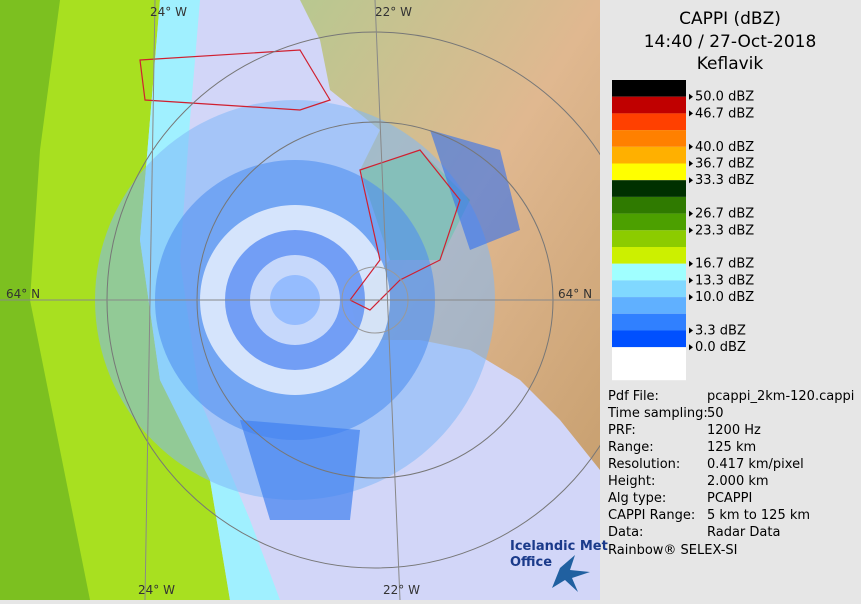 The width and height of the screenshot is (861, 604). I want to click on legend-label: 40.0 dBZ, so click(724, 147).